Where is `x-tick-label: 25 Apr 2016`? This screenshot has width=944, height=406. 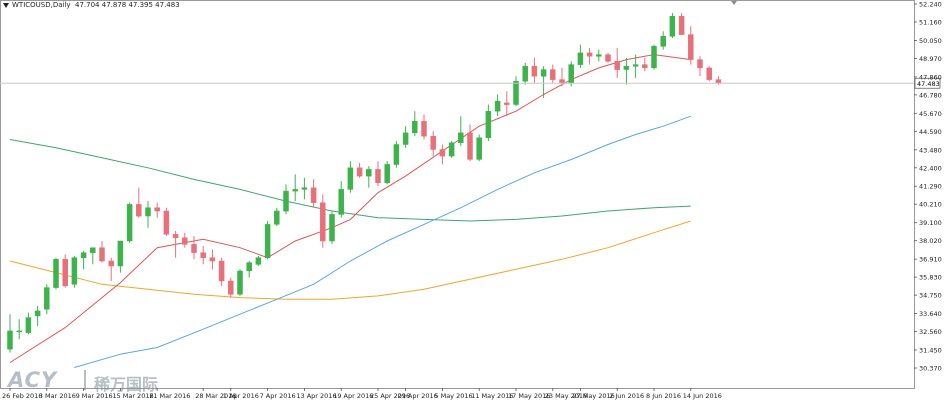 x-tick-label: 25 Apr 2016 is located at coordinates (390, 396).